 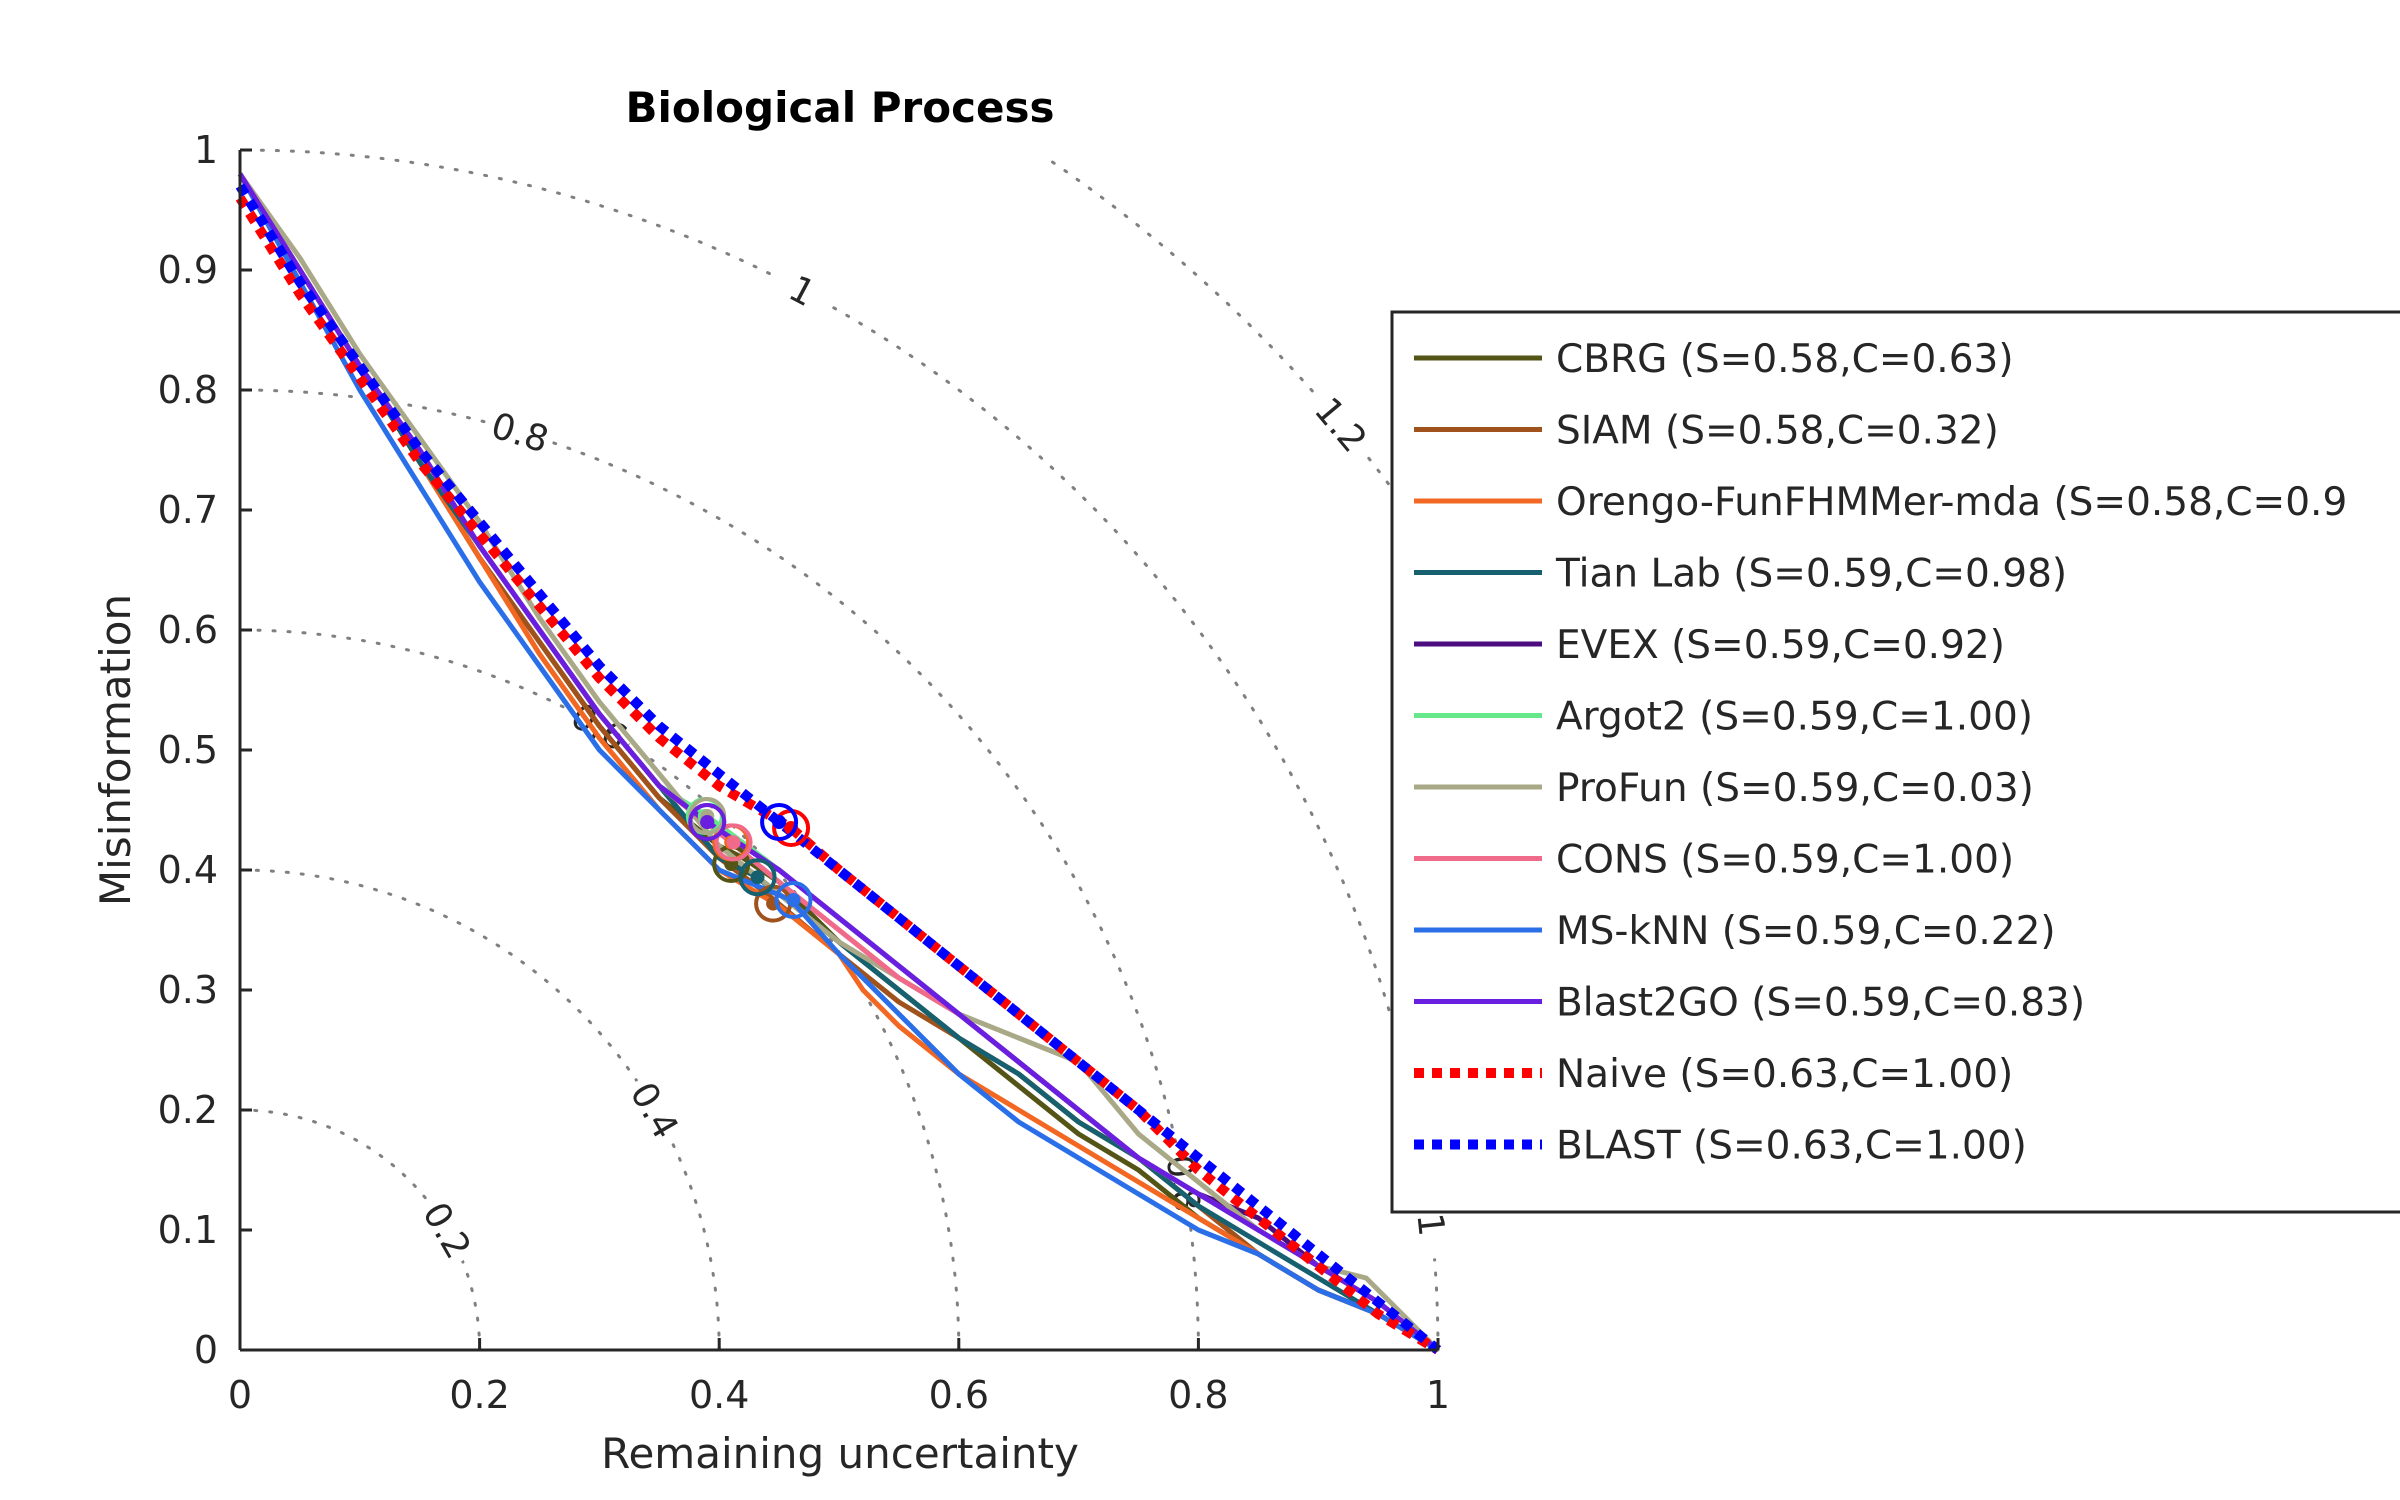 I want to click on contour-label: 1.2, so click(x=1340, y=425).